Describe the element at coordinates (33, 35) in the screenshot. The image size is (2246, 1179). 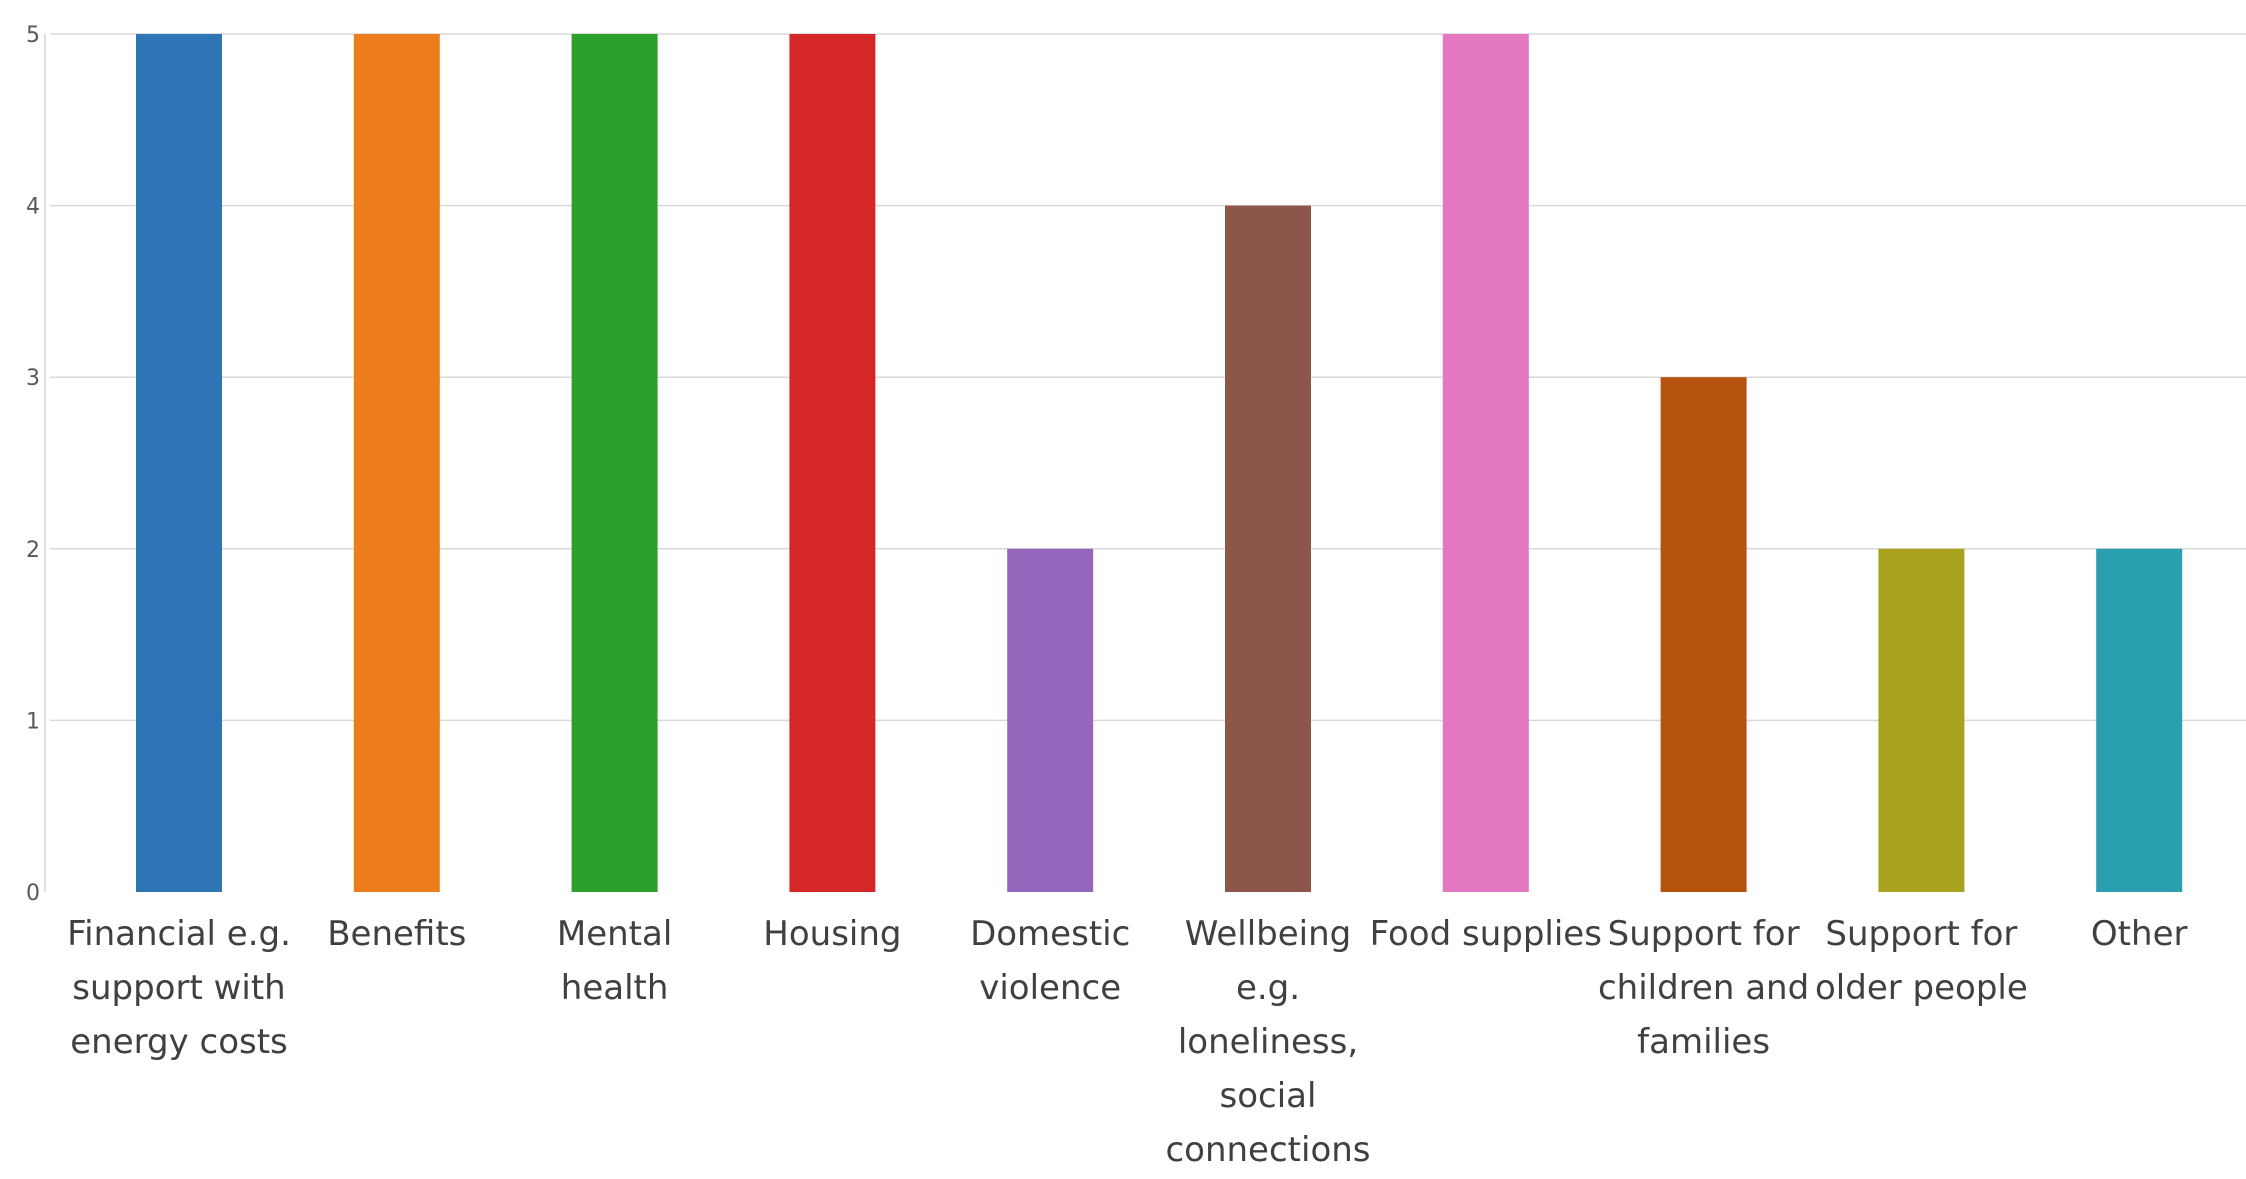
I see `y-tick-label: 5` at that location.